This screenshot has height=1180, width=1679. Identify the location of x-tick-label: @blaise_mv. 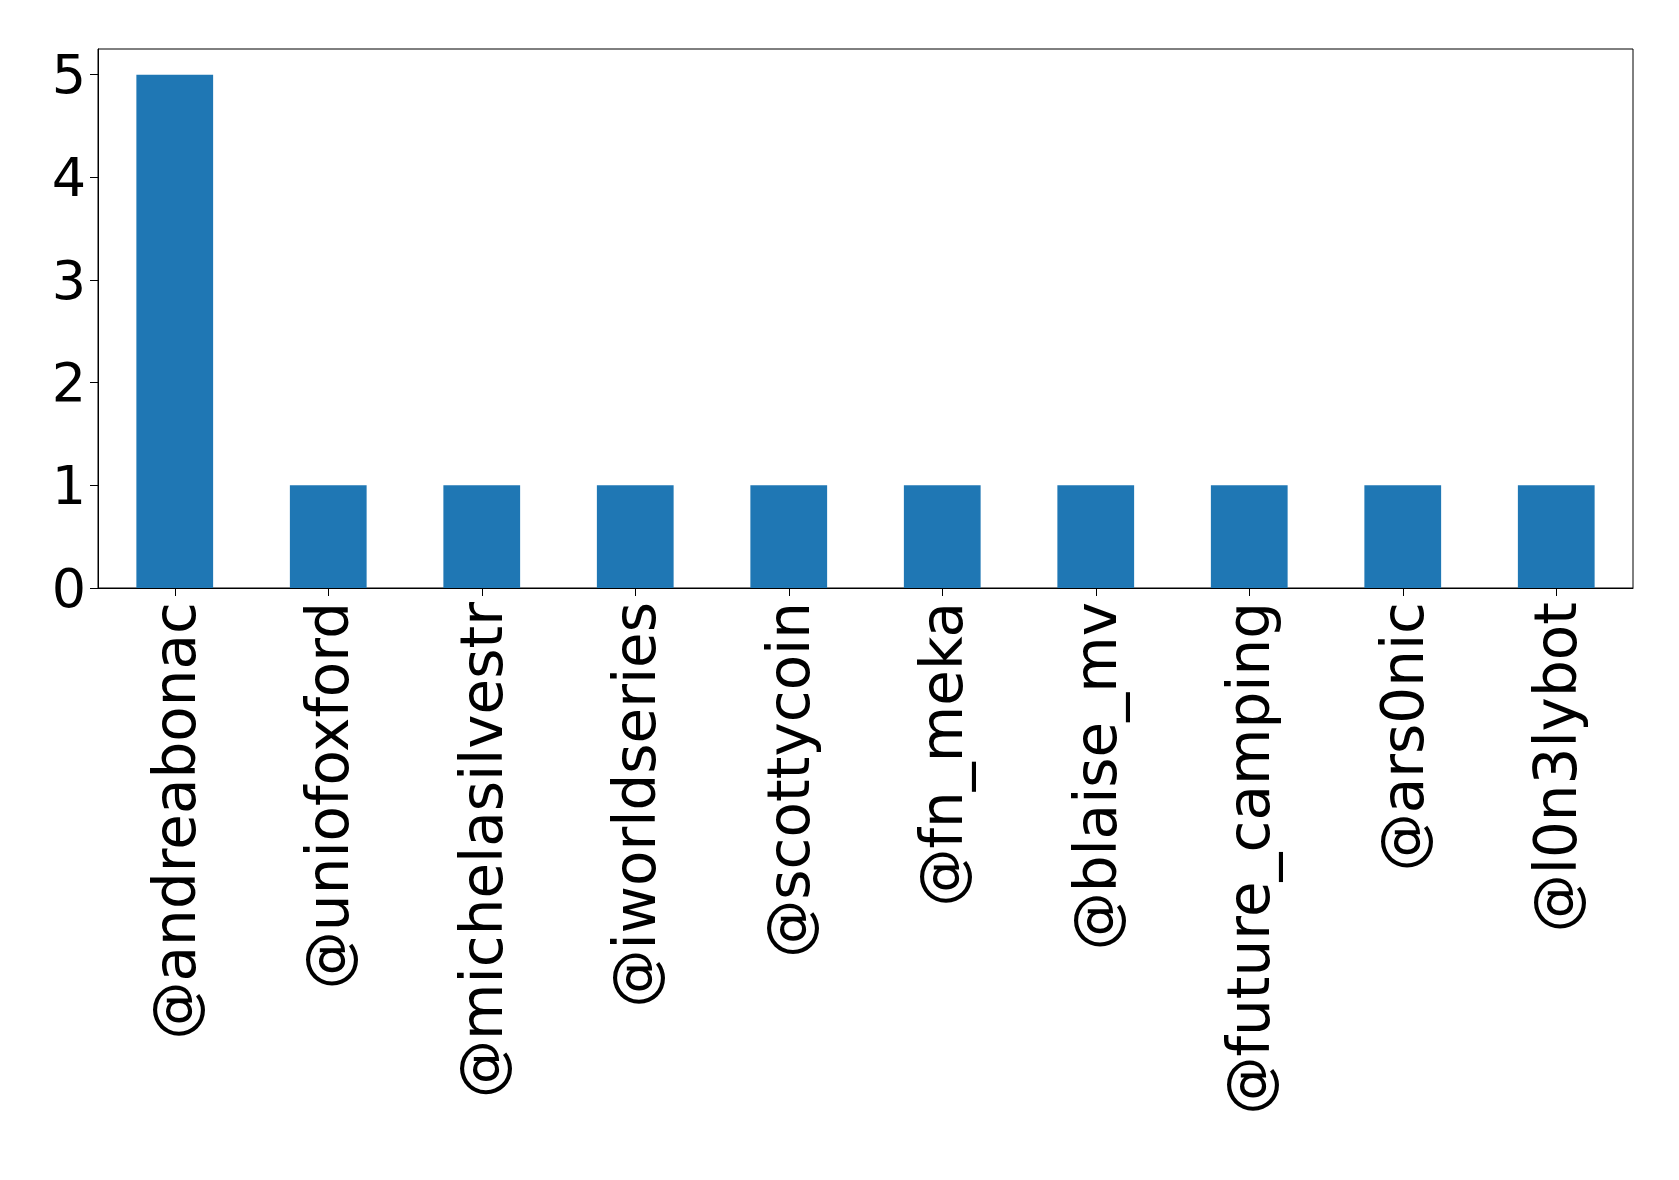
(1095, 776).